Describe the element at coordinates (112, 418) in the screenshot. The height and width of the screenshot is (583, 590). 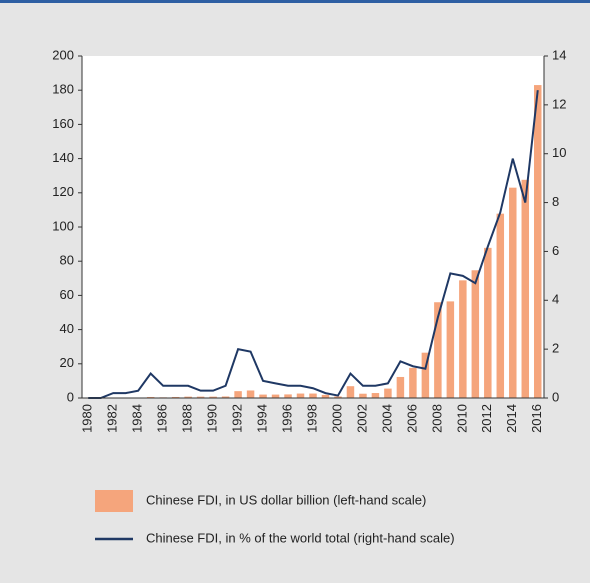
I see `x-tick-label: 1982` at that location.